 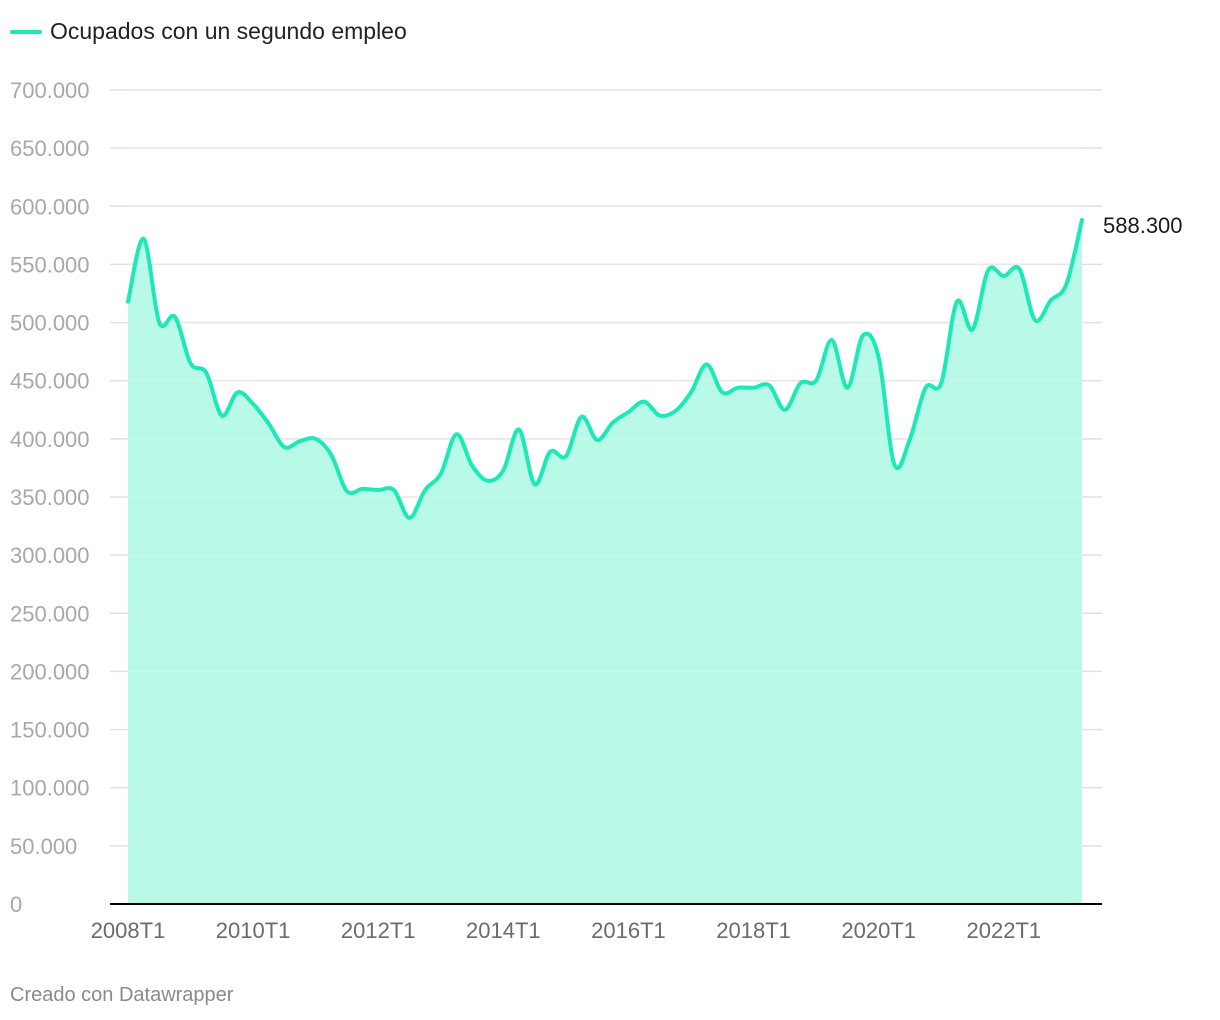 What do you see at coordinates (43, 846) in the screenshot?
I see `y-tick-label: 50.000` at bounding box center [43, 846].